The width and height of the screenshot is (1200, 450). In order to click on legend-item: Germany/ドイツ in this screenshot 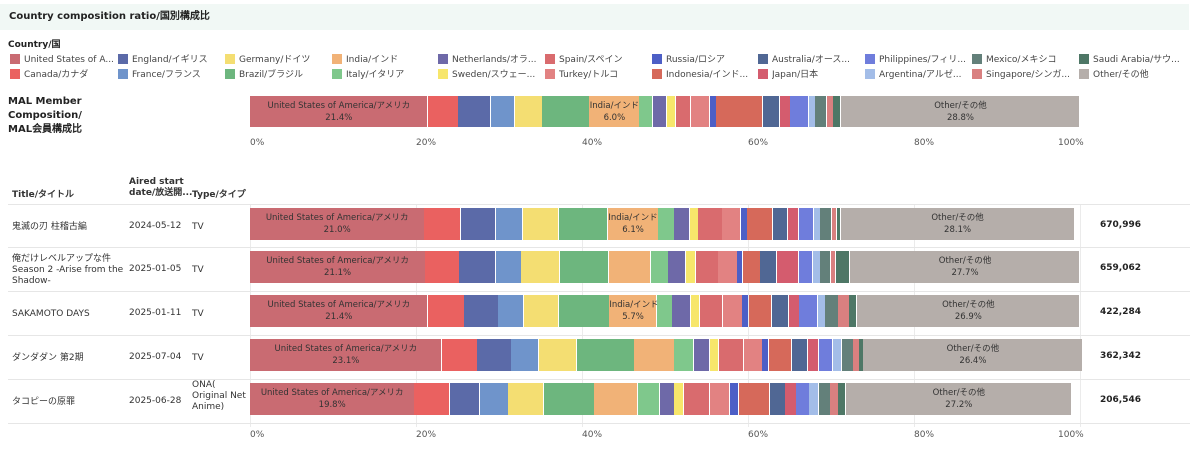, I will do `click(267, 60)`.